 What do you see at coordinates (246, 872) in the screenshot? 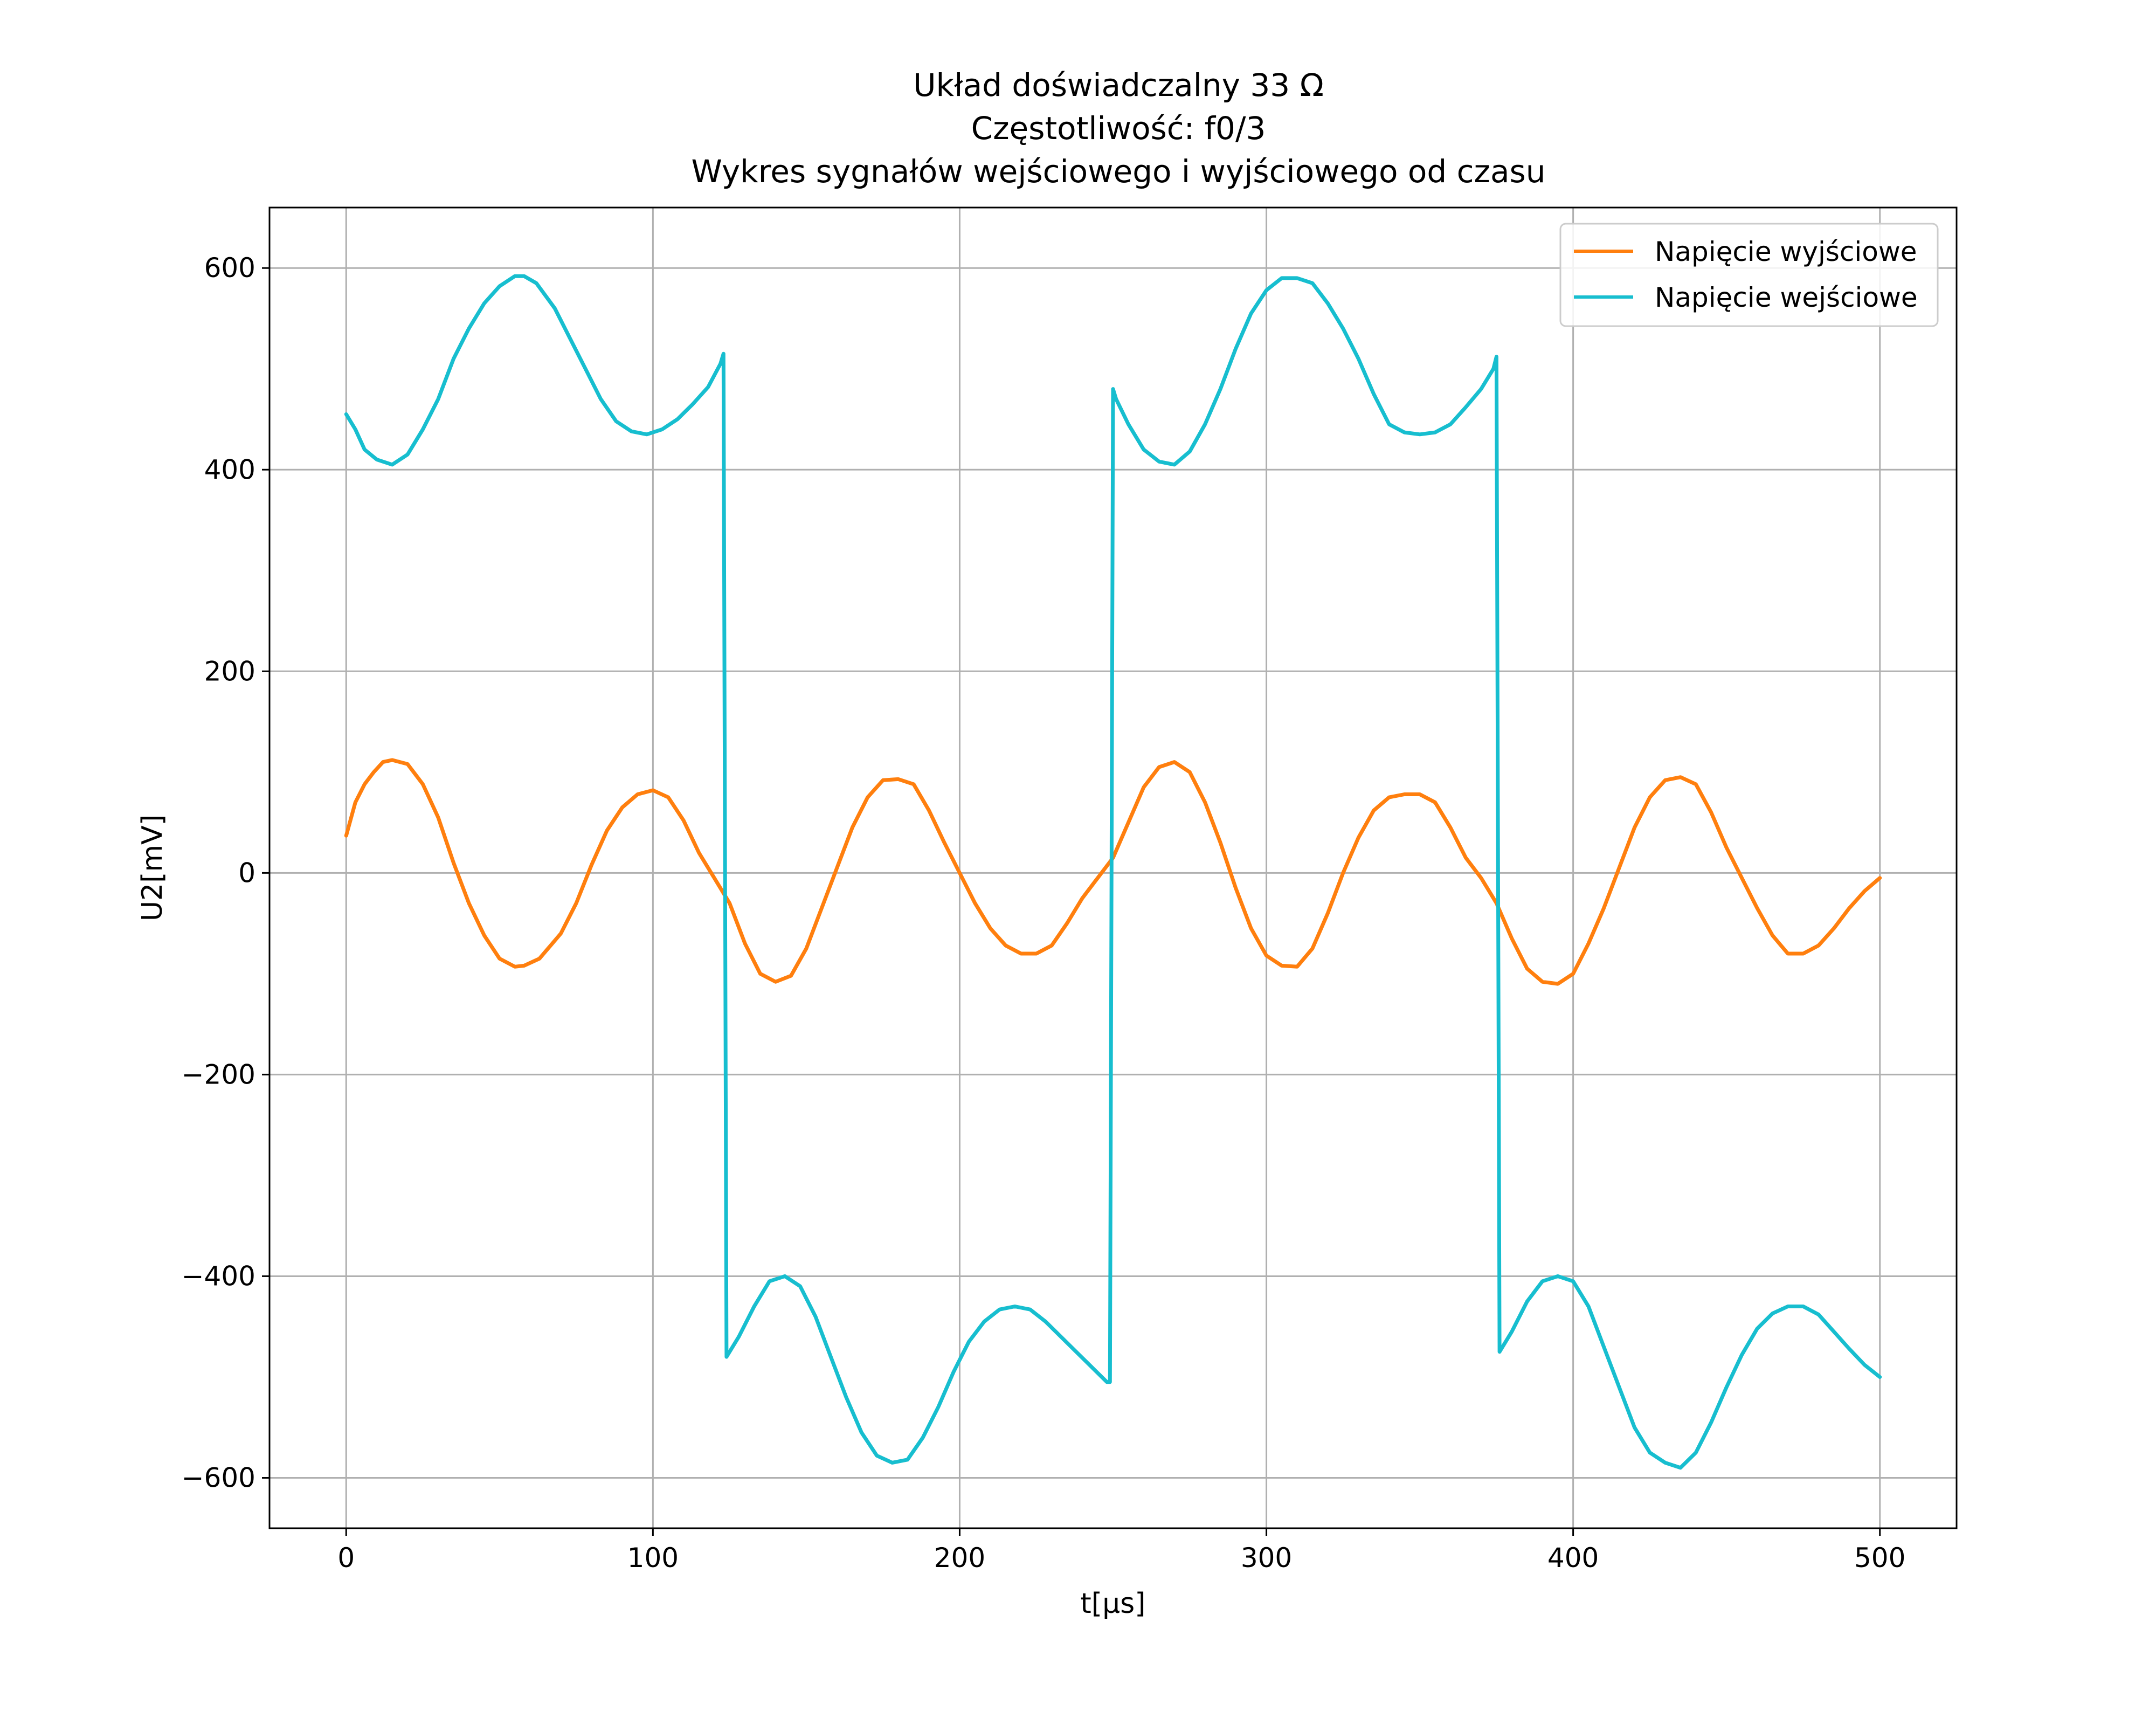
I see `y-tick-label: 0` at bounding box center [246, 872].